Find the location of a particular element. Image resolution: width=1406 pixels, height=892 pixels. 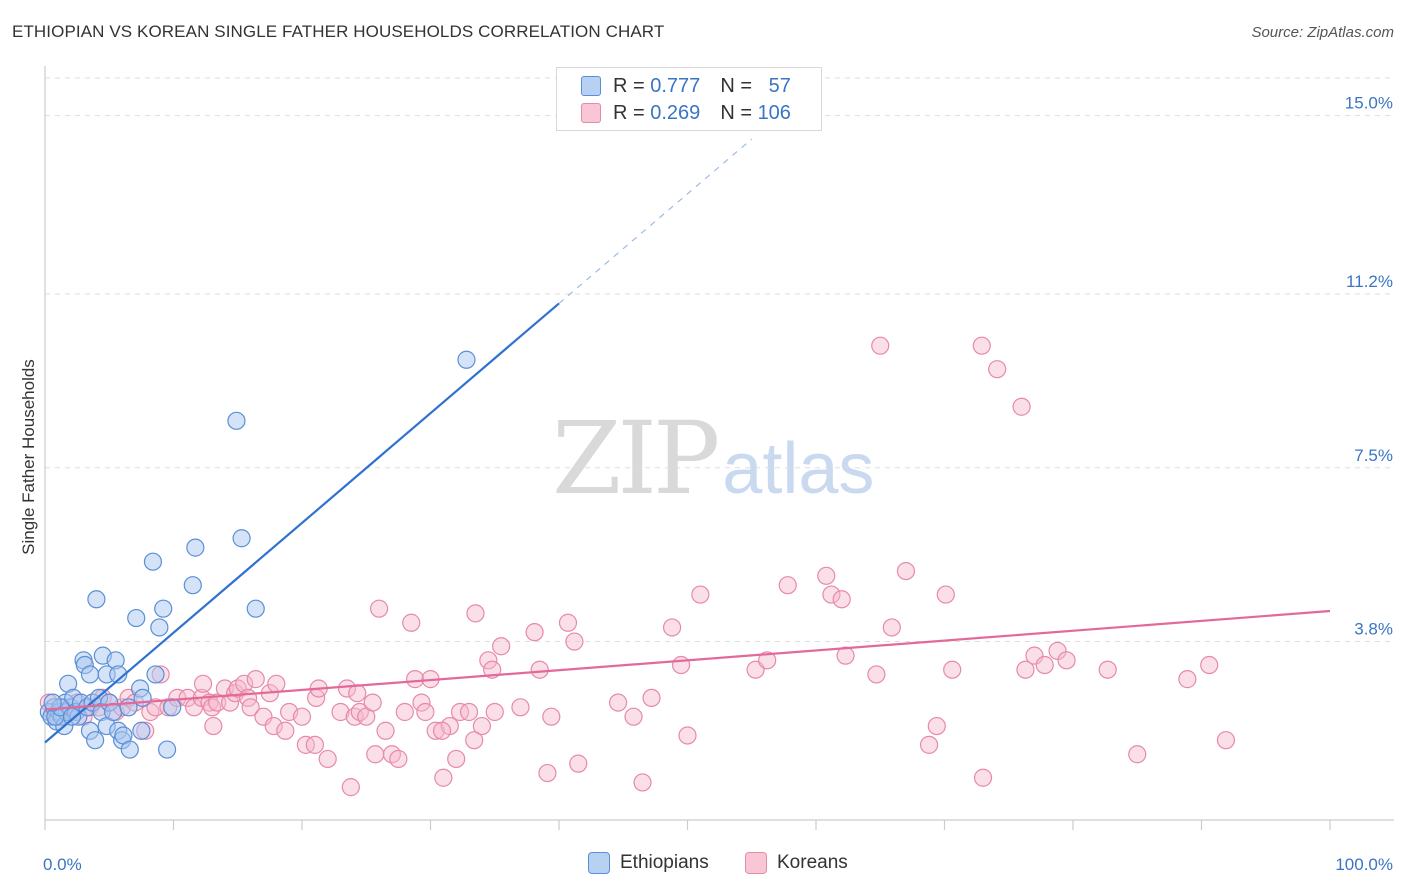

correlation-legend: R = 0.777 N = 57 R = 0.269 N = 106 is located at coordinates (689, 99).